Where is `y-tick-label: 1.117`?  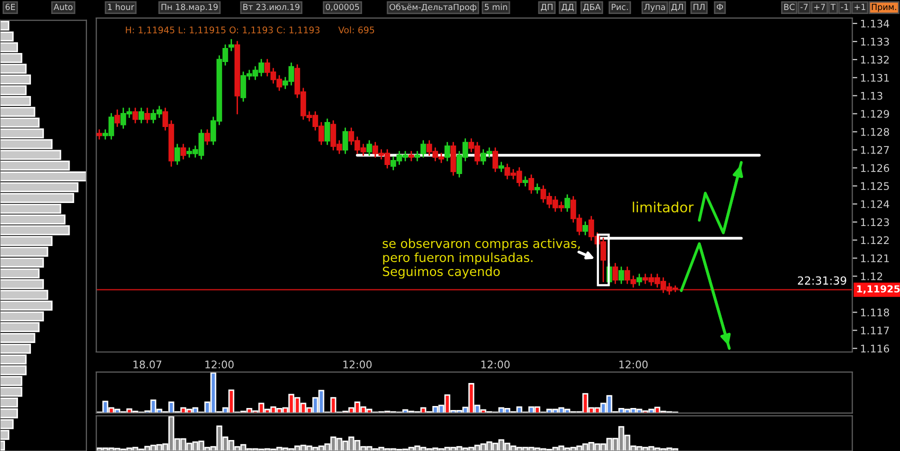
y-tick-label: 1.117 is located at coordinates (875, 330).